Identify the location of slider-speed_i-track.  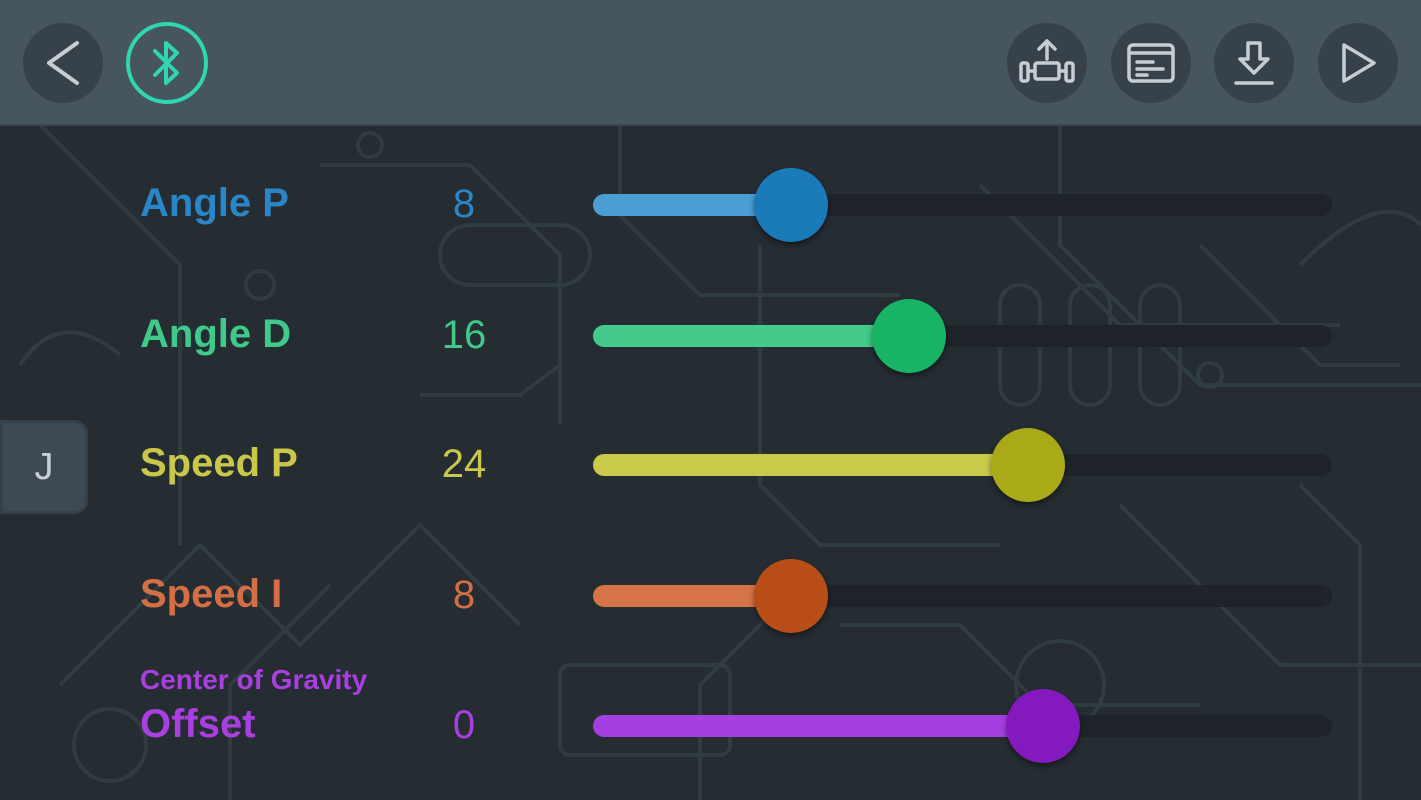
(962, 596).